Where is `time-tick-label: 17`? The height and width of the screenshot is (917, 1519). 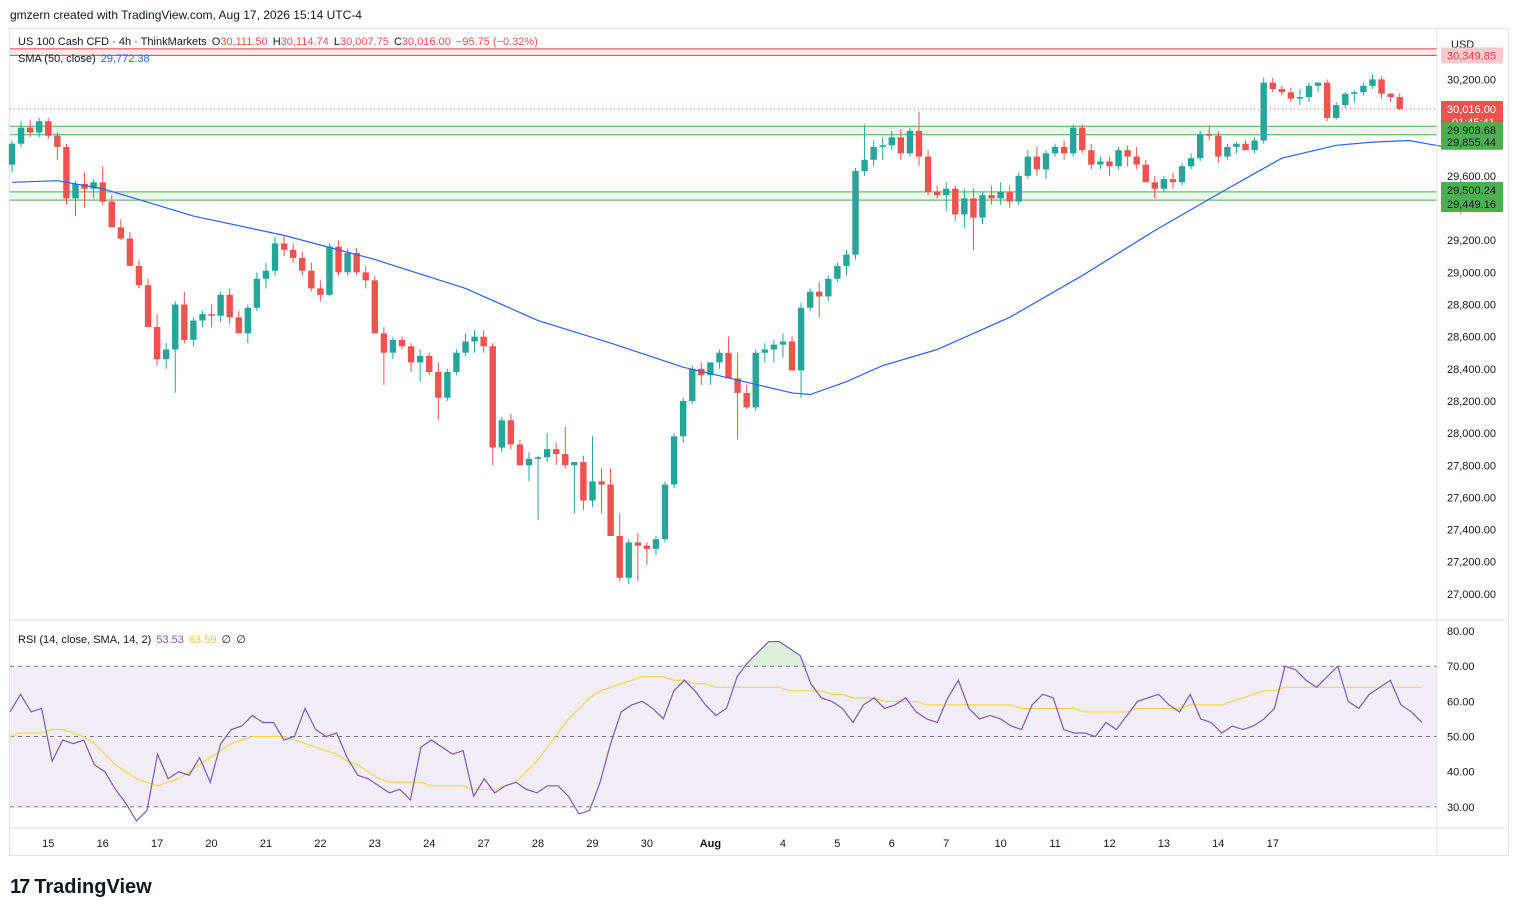 time-tick-label: 17 is located at coordinates (1273, 844).